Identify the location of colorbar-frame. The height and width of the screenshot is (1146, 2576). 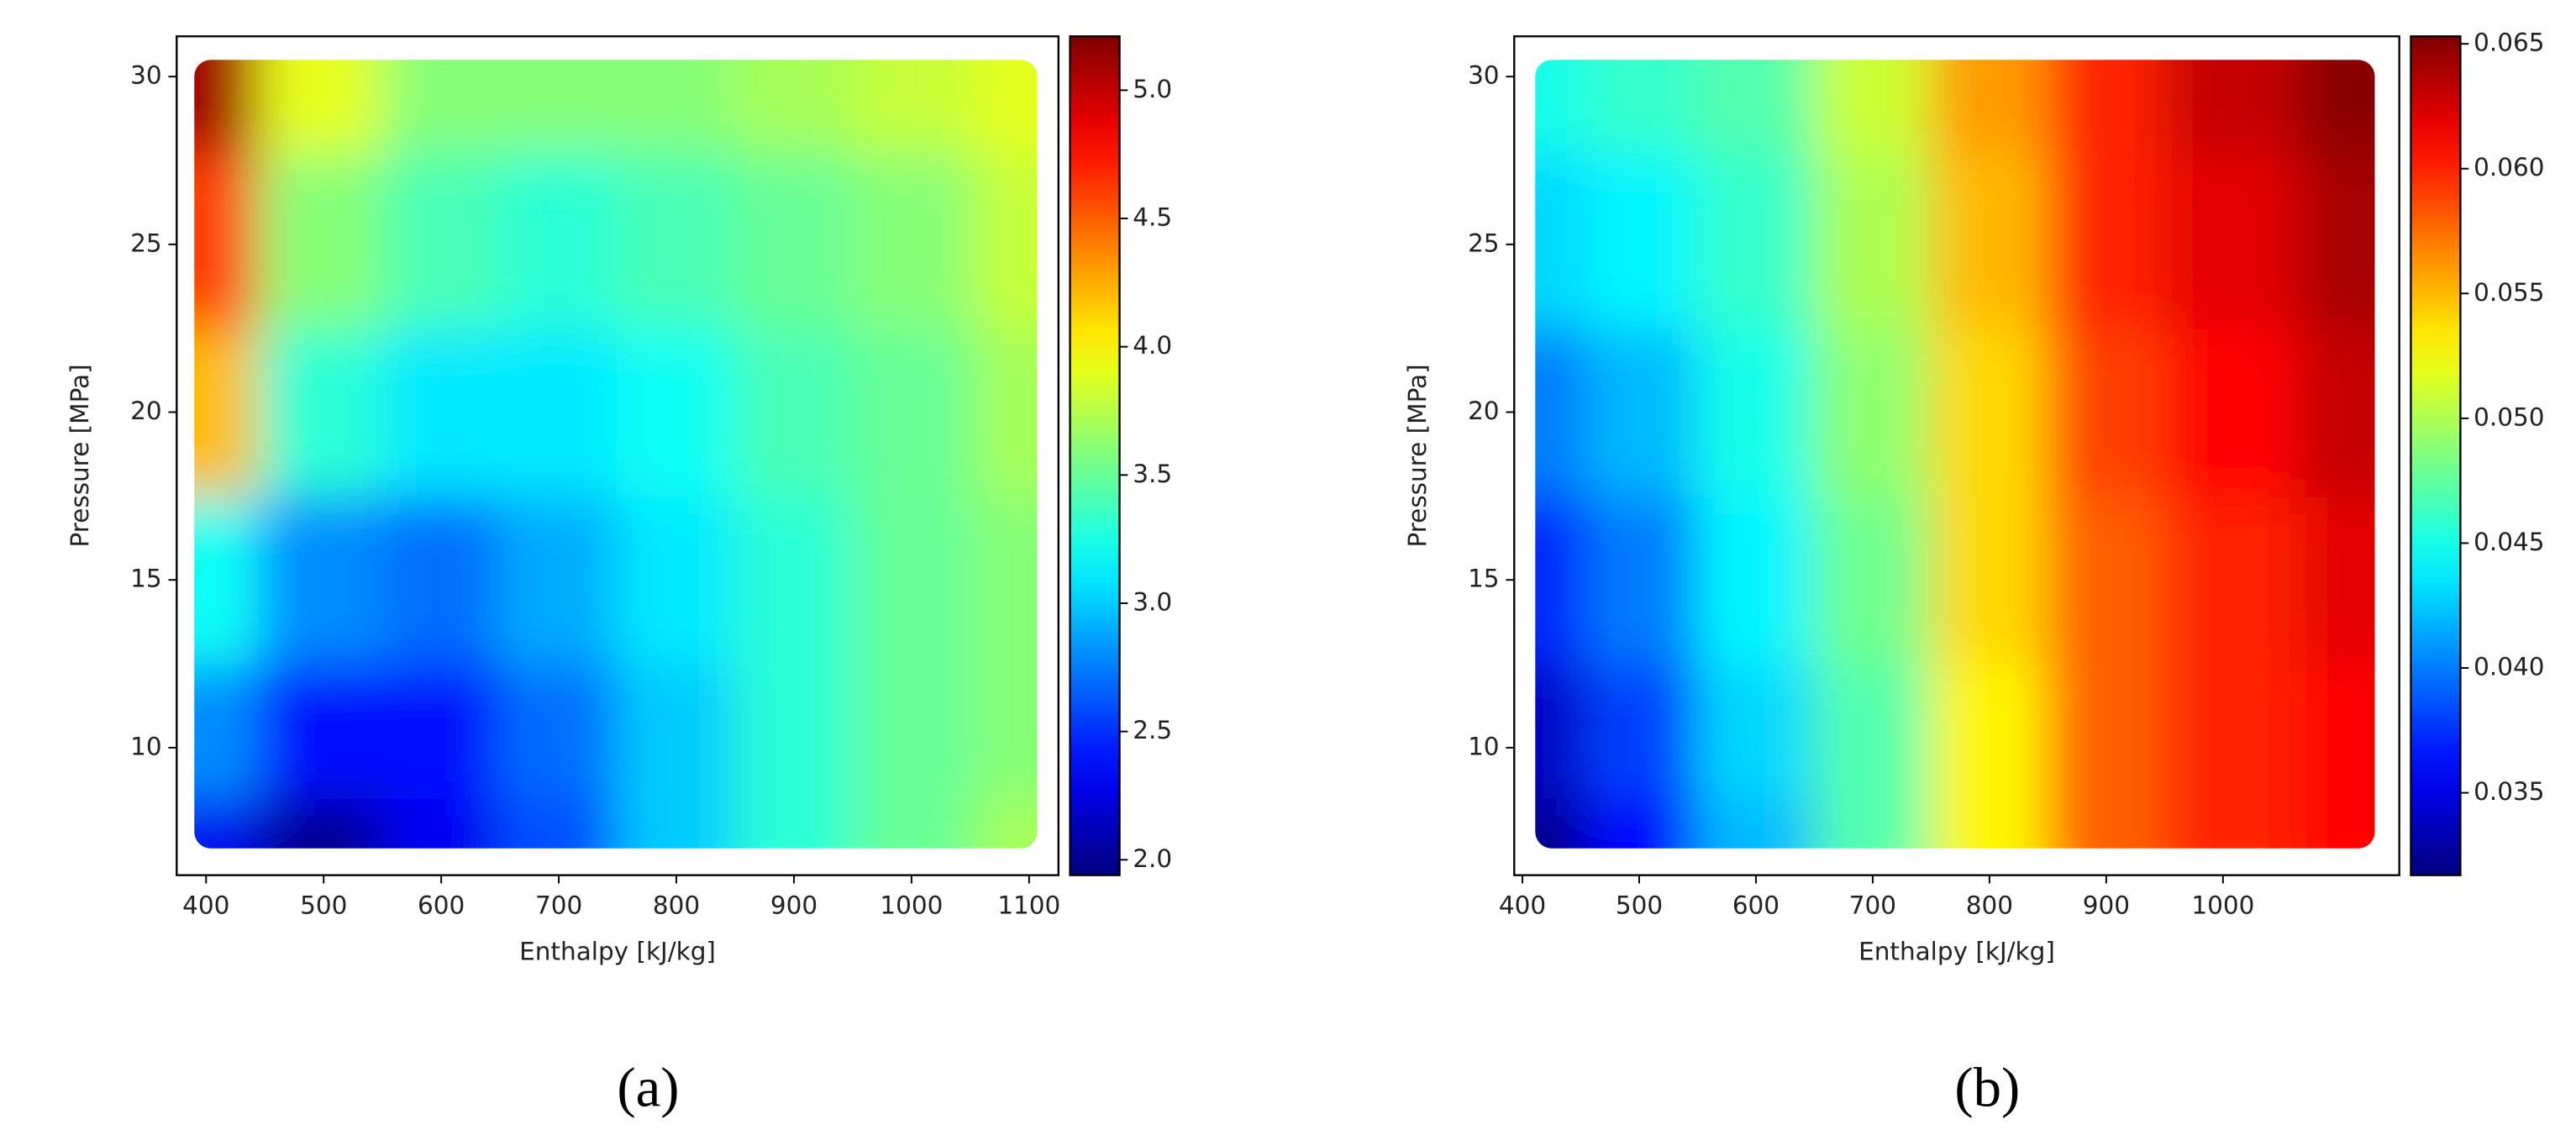
(2436, 455).